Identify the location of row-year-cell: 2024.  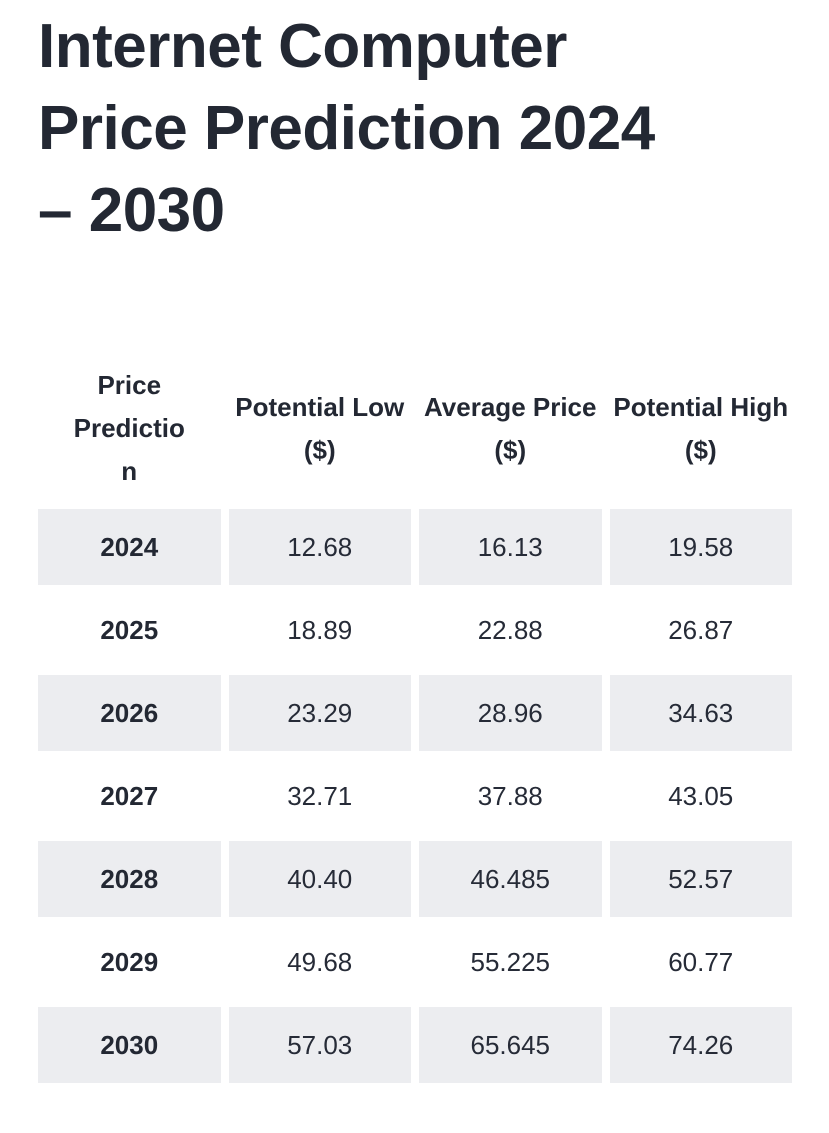
(129, 547).